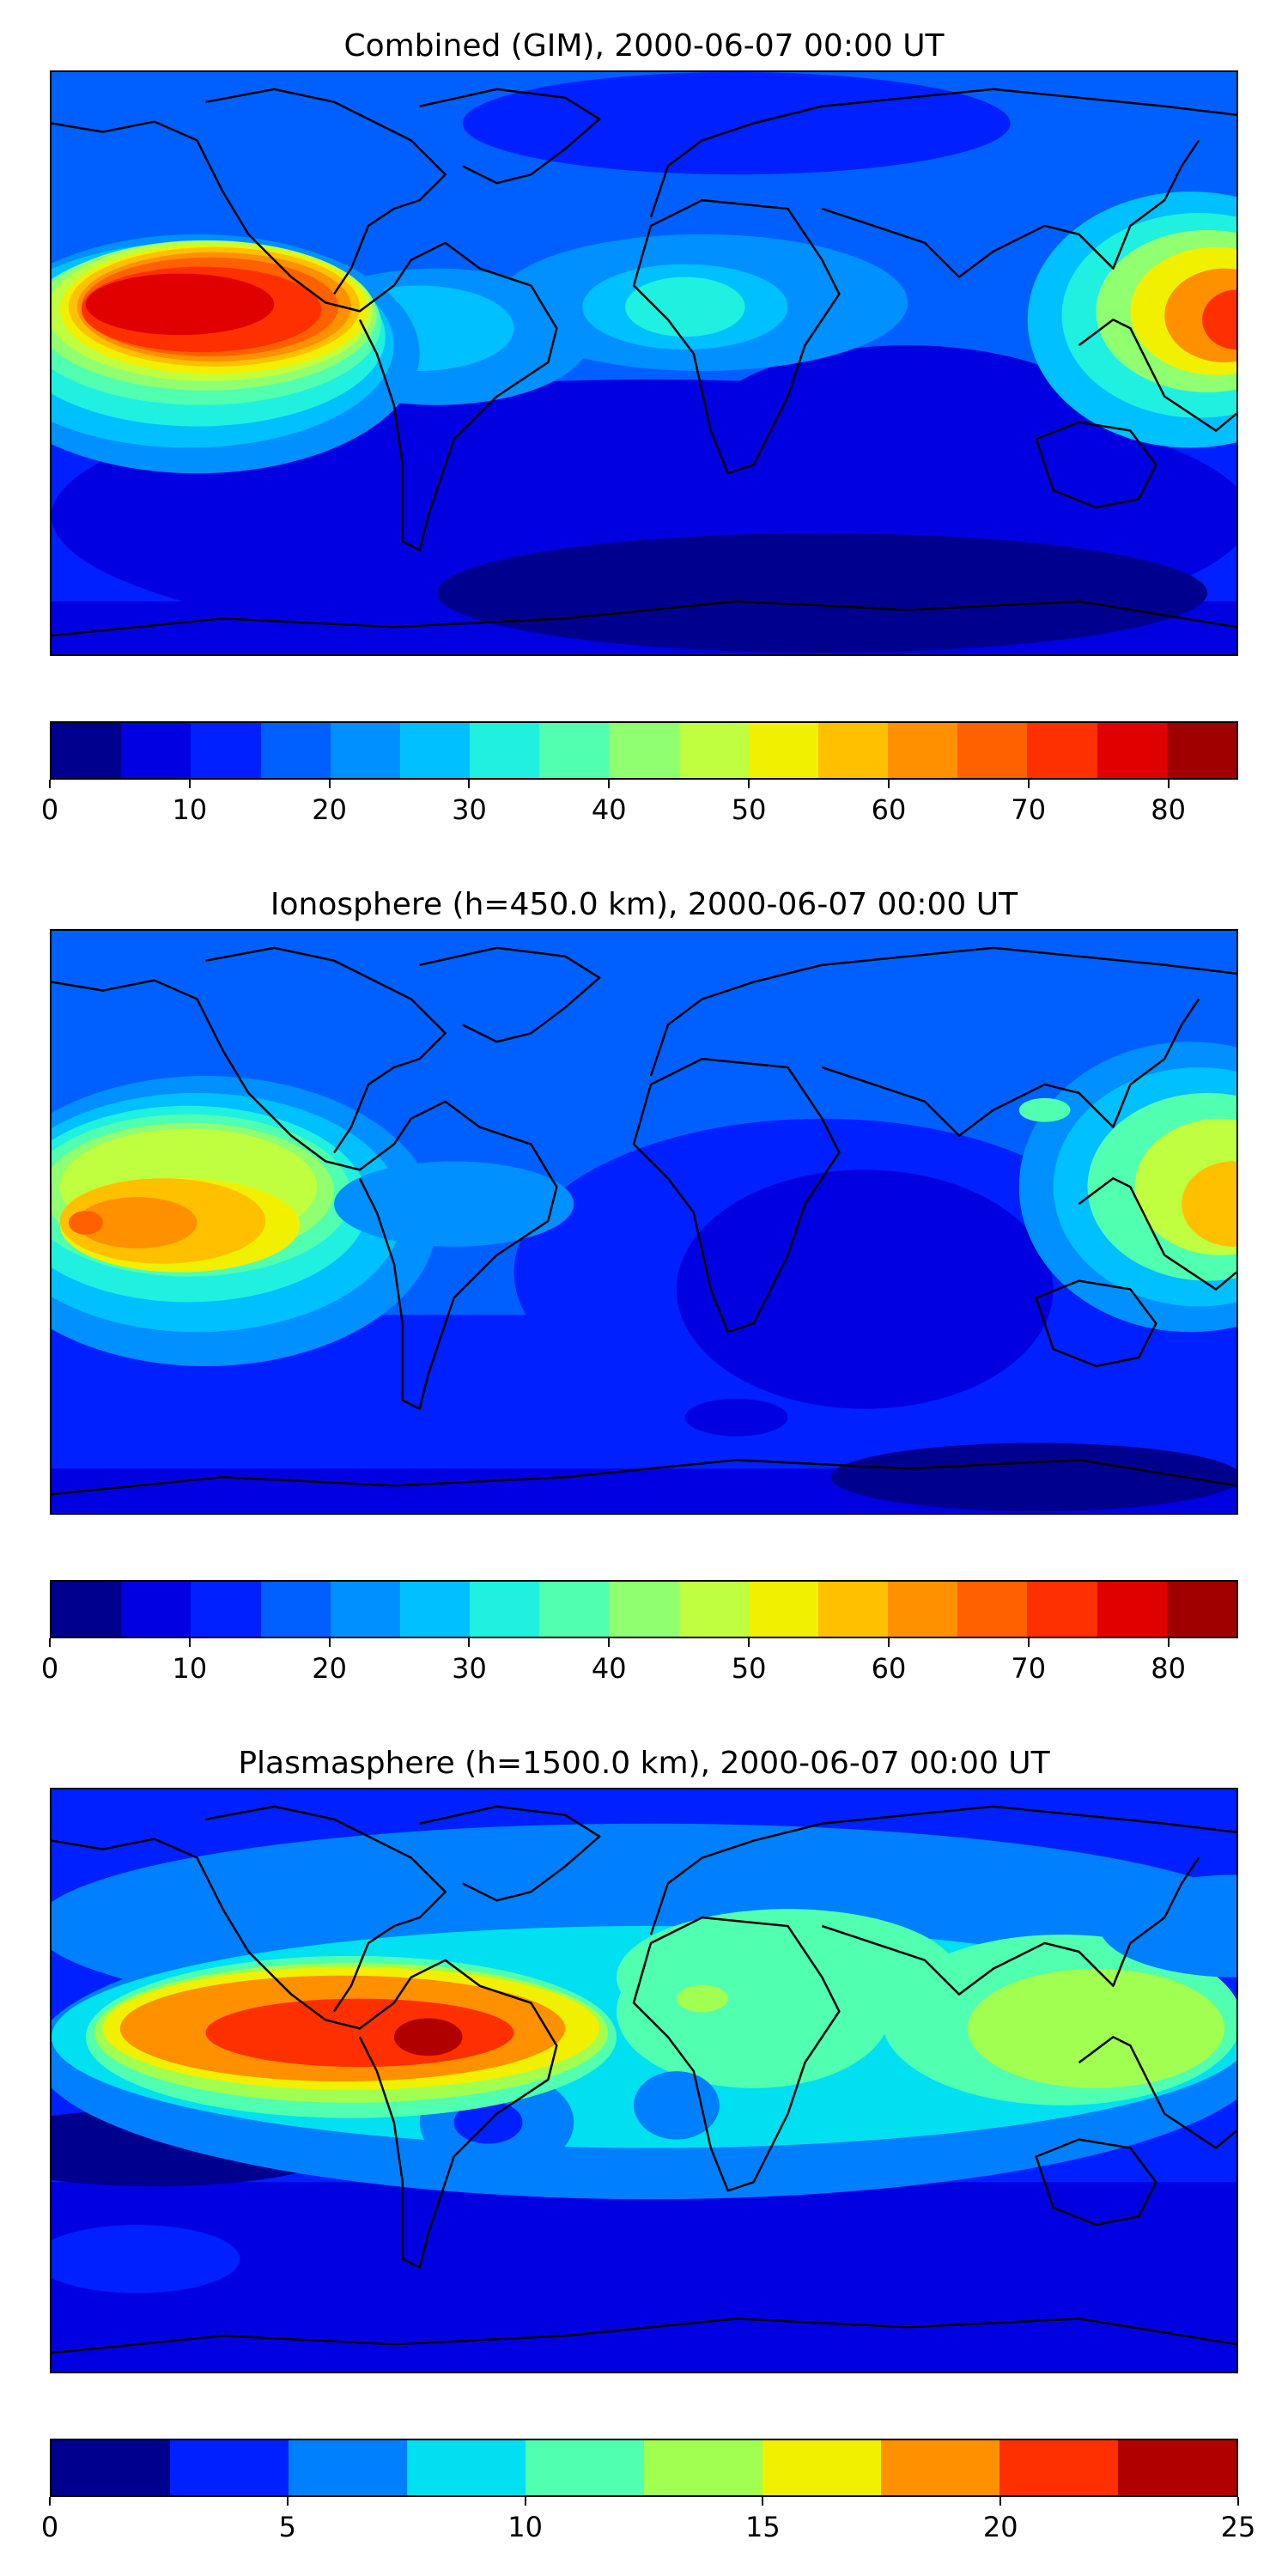  I want to click on tick-label: 5, so click(287, 2527).